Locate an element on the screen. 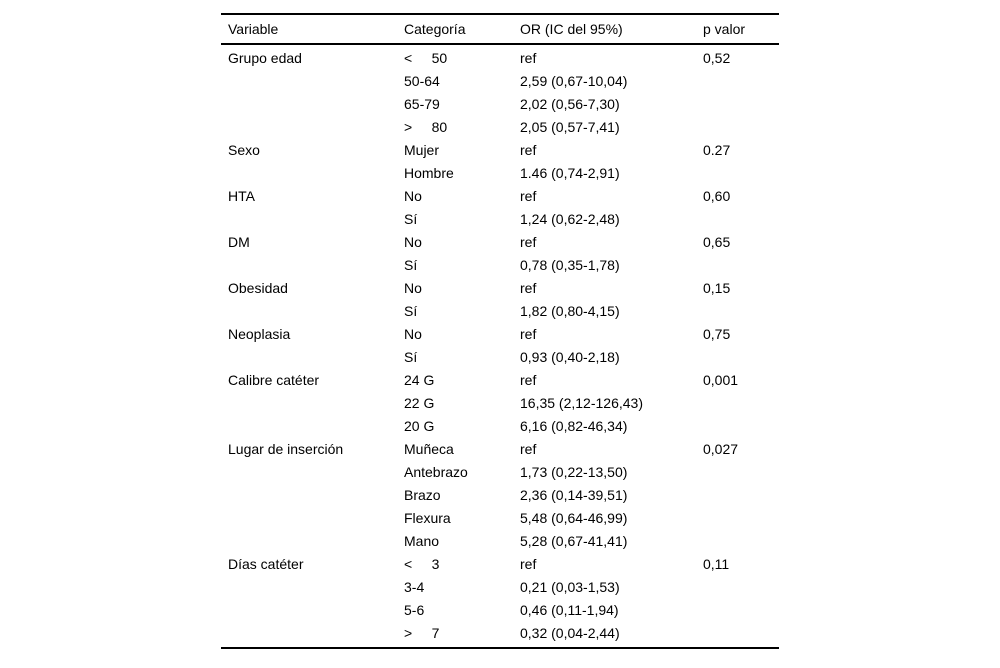  or-cell: 1.46 (0,74-2,91) is located at coordinates (570, 173).